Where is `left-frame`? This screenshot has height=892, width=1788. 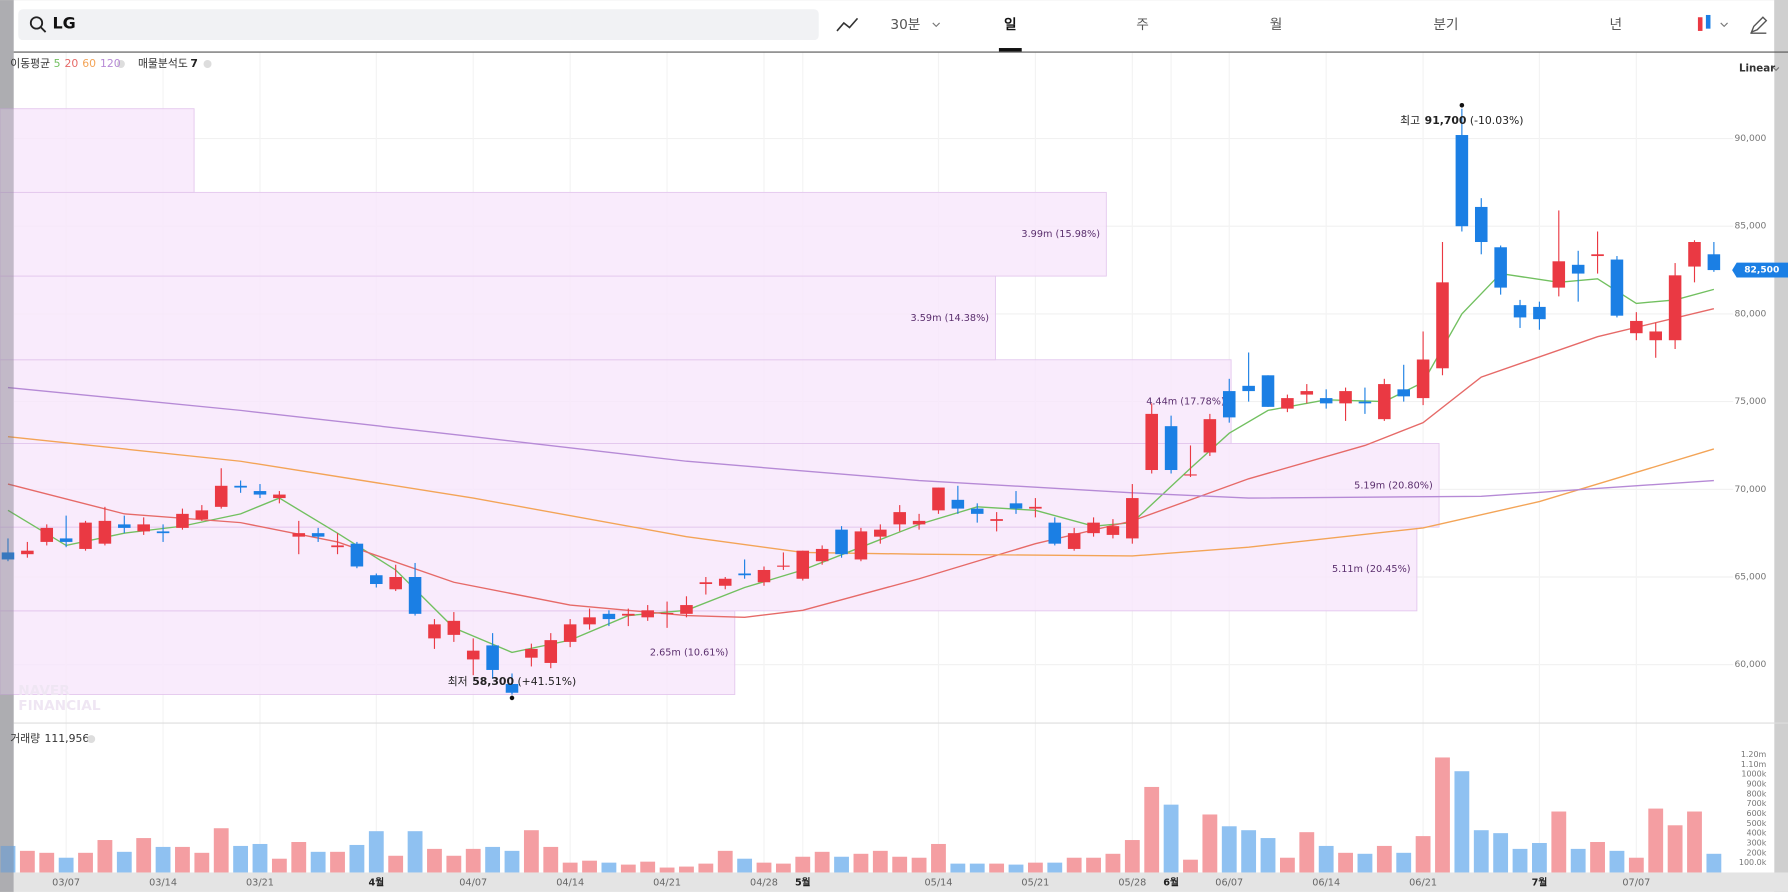
left-frame is located at coordinates (7, 446).